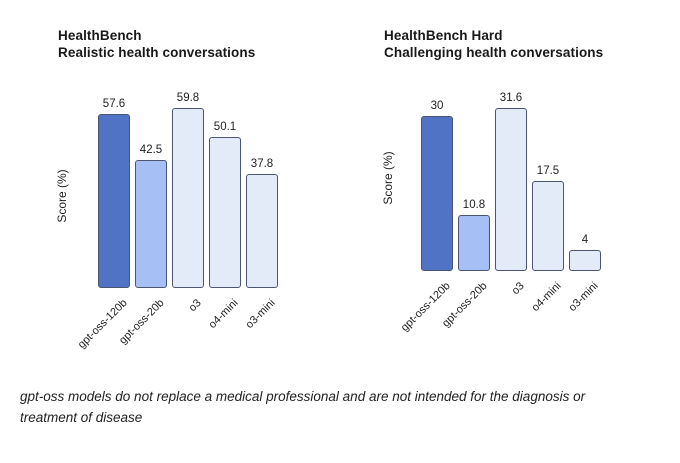  Describe the element at coordinates (494, 52) in the screenshot. I see `chart-subtitle: Challenging health conversations` at that location.